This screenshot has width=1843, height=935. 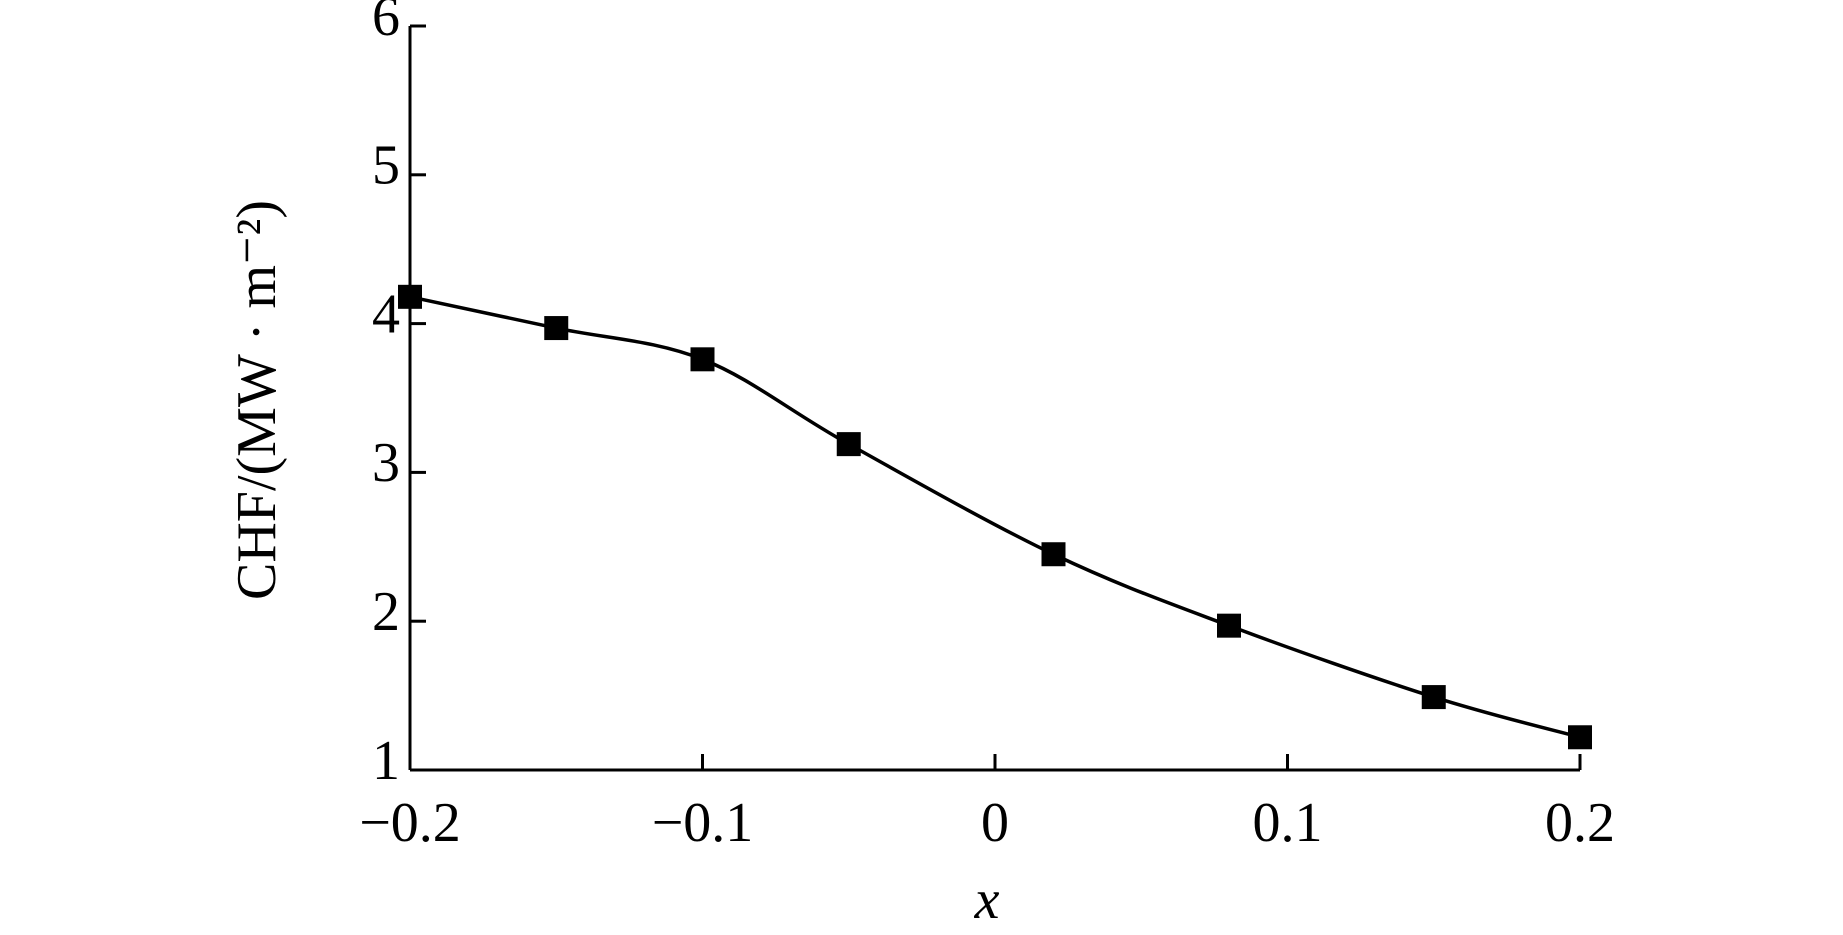 I want to click on y-axis-label: CHF/(MW · m⁻²), so click(x=257, y=400).